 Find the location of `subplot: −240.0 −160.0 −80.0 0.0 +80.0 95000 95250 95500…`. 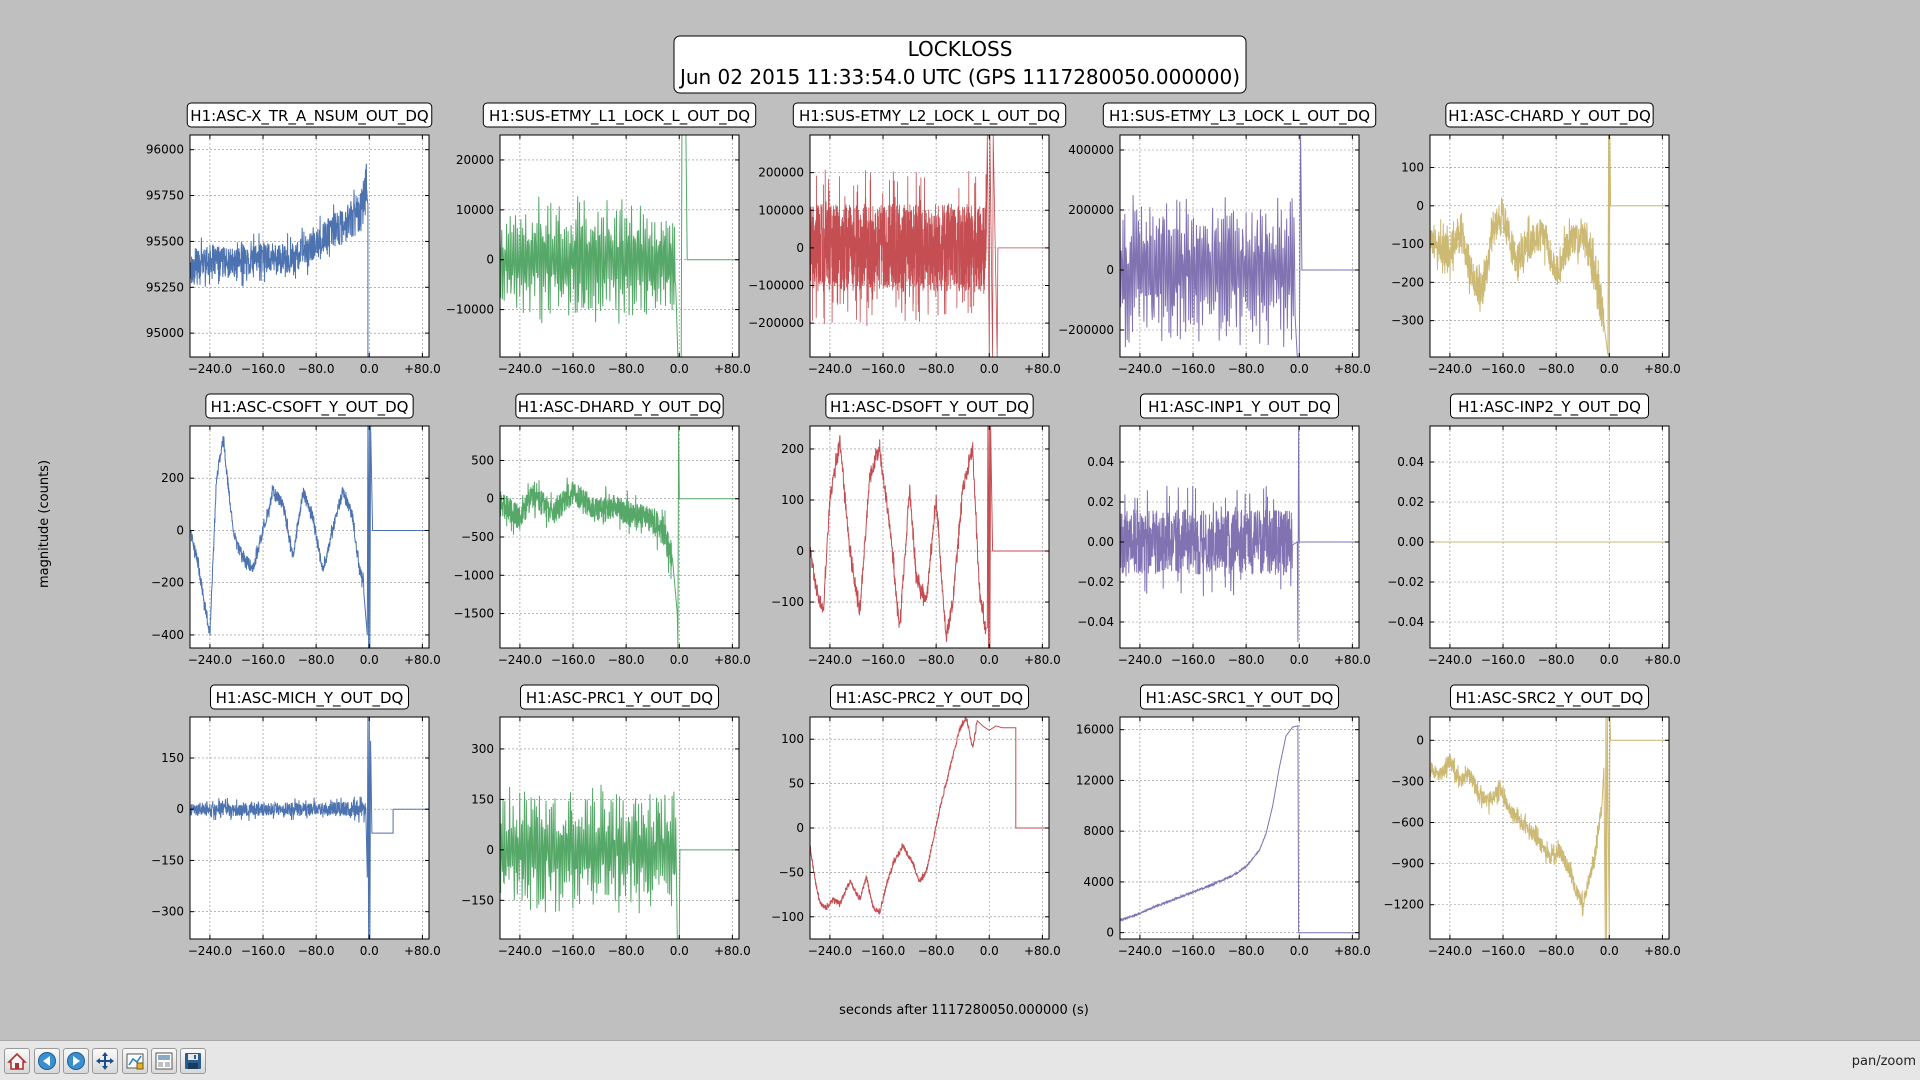

subplot: −240.0 −160.0 −80.0 0.0 +80.0 95000 95250 95500… is located at coordinates (293, 239).